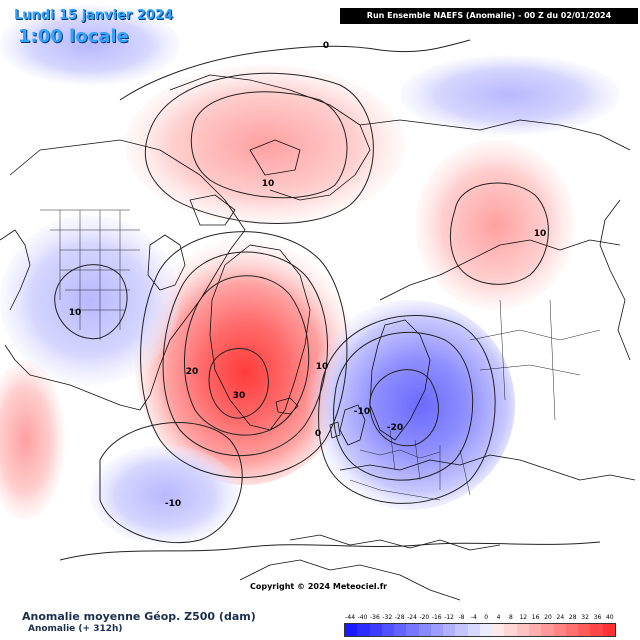 This screenshot has width=640, height=640. What do you see at coordinates (73, 36) in the screenshot?
I see `valid-time: 1:00 locale` at bounding box center [73, 36].